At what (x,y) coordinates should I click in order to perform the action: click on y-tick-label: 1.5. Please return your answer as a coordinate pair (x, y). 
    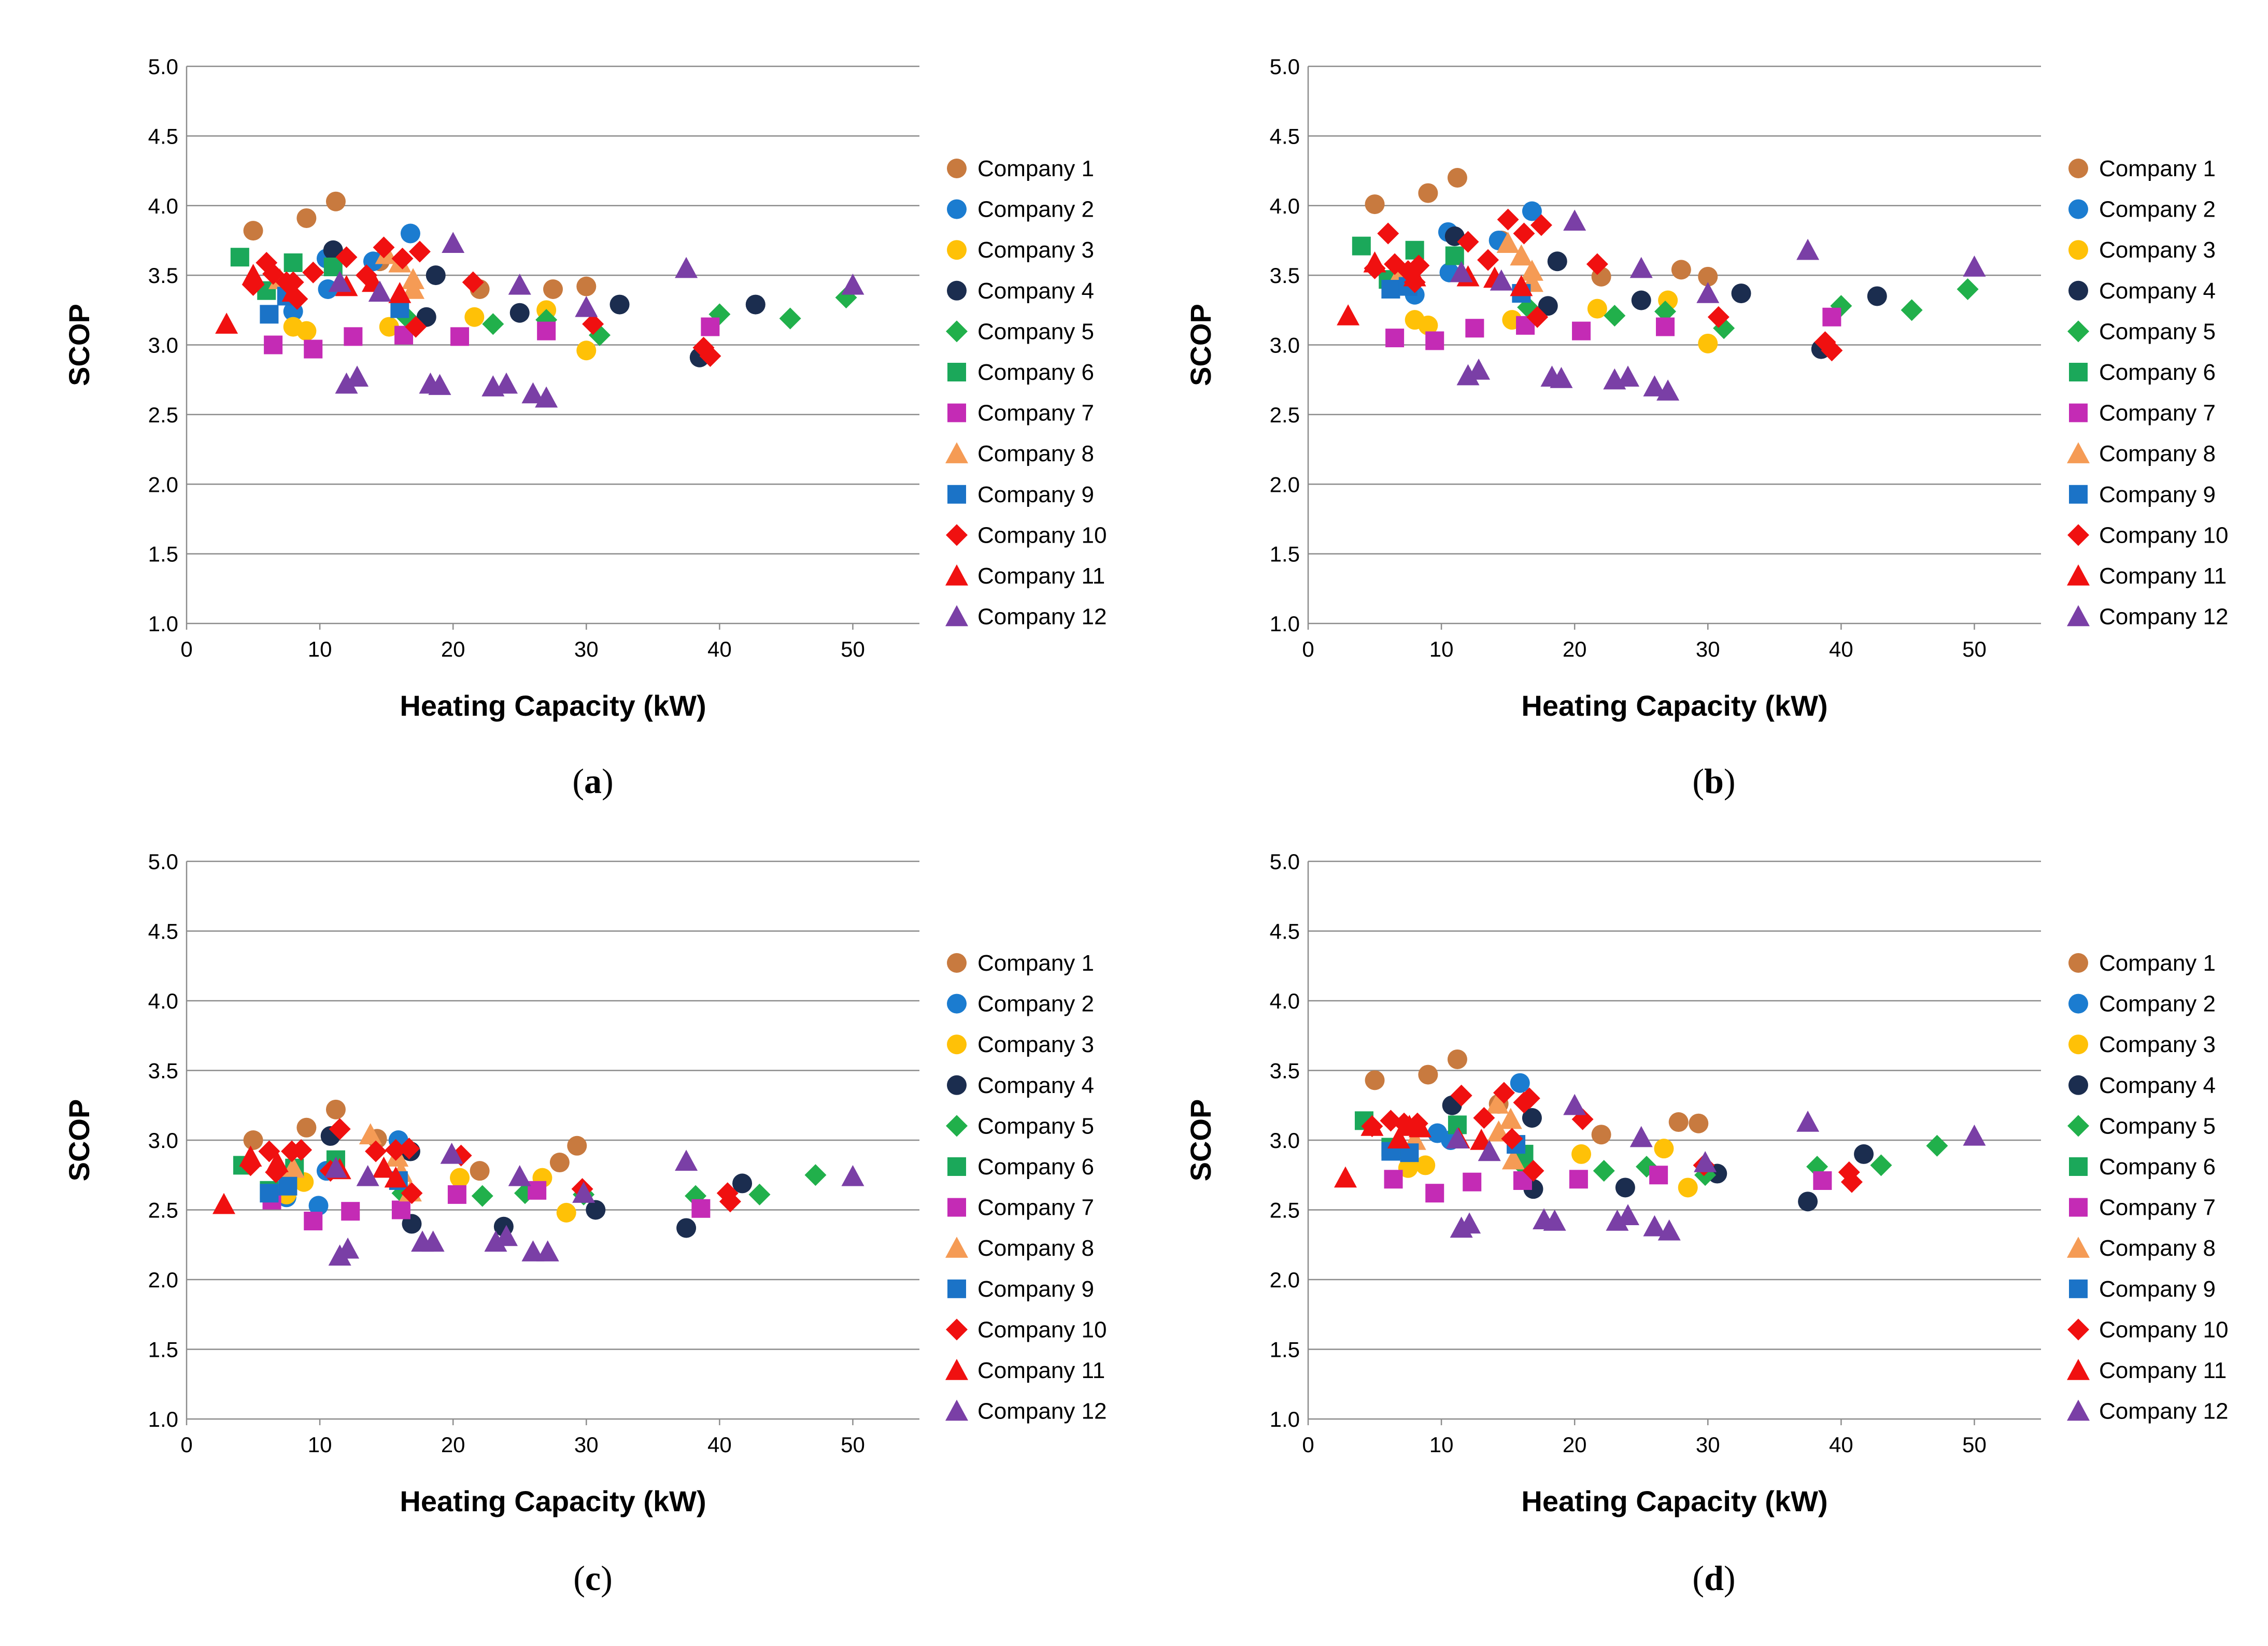
    Looking at the image, I should click on (1285, 554).